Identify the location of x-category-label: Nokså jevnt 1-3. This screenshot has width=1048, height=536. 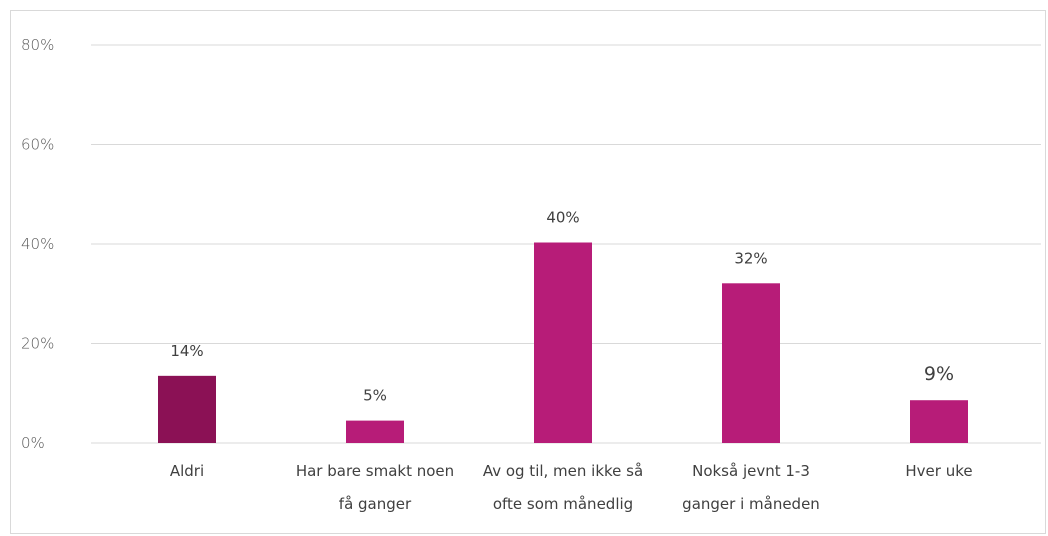
(751, 471).